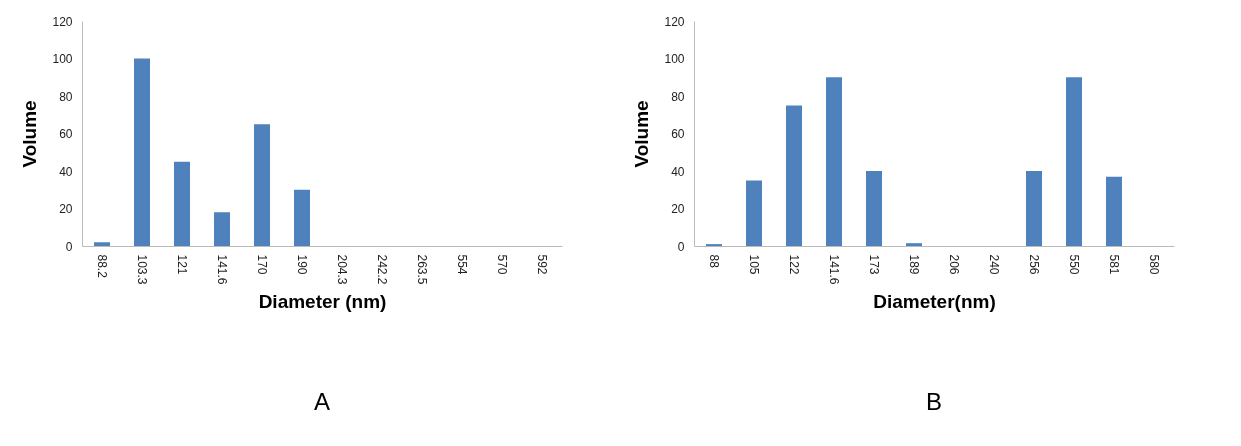 The image size is (1241, 446). Describe the element at coordinates (914, 264) in the screenshot. I see `x-tick-label: 189` at that location.